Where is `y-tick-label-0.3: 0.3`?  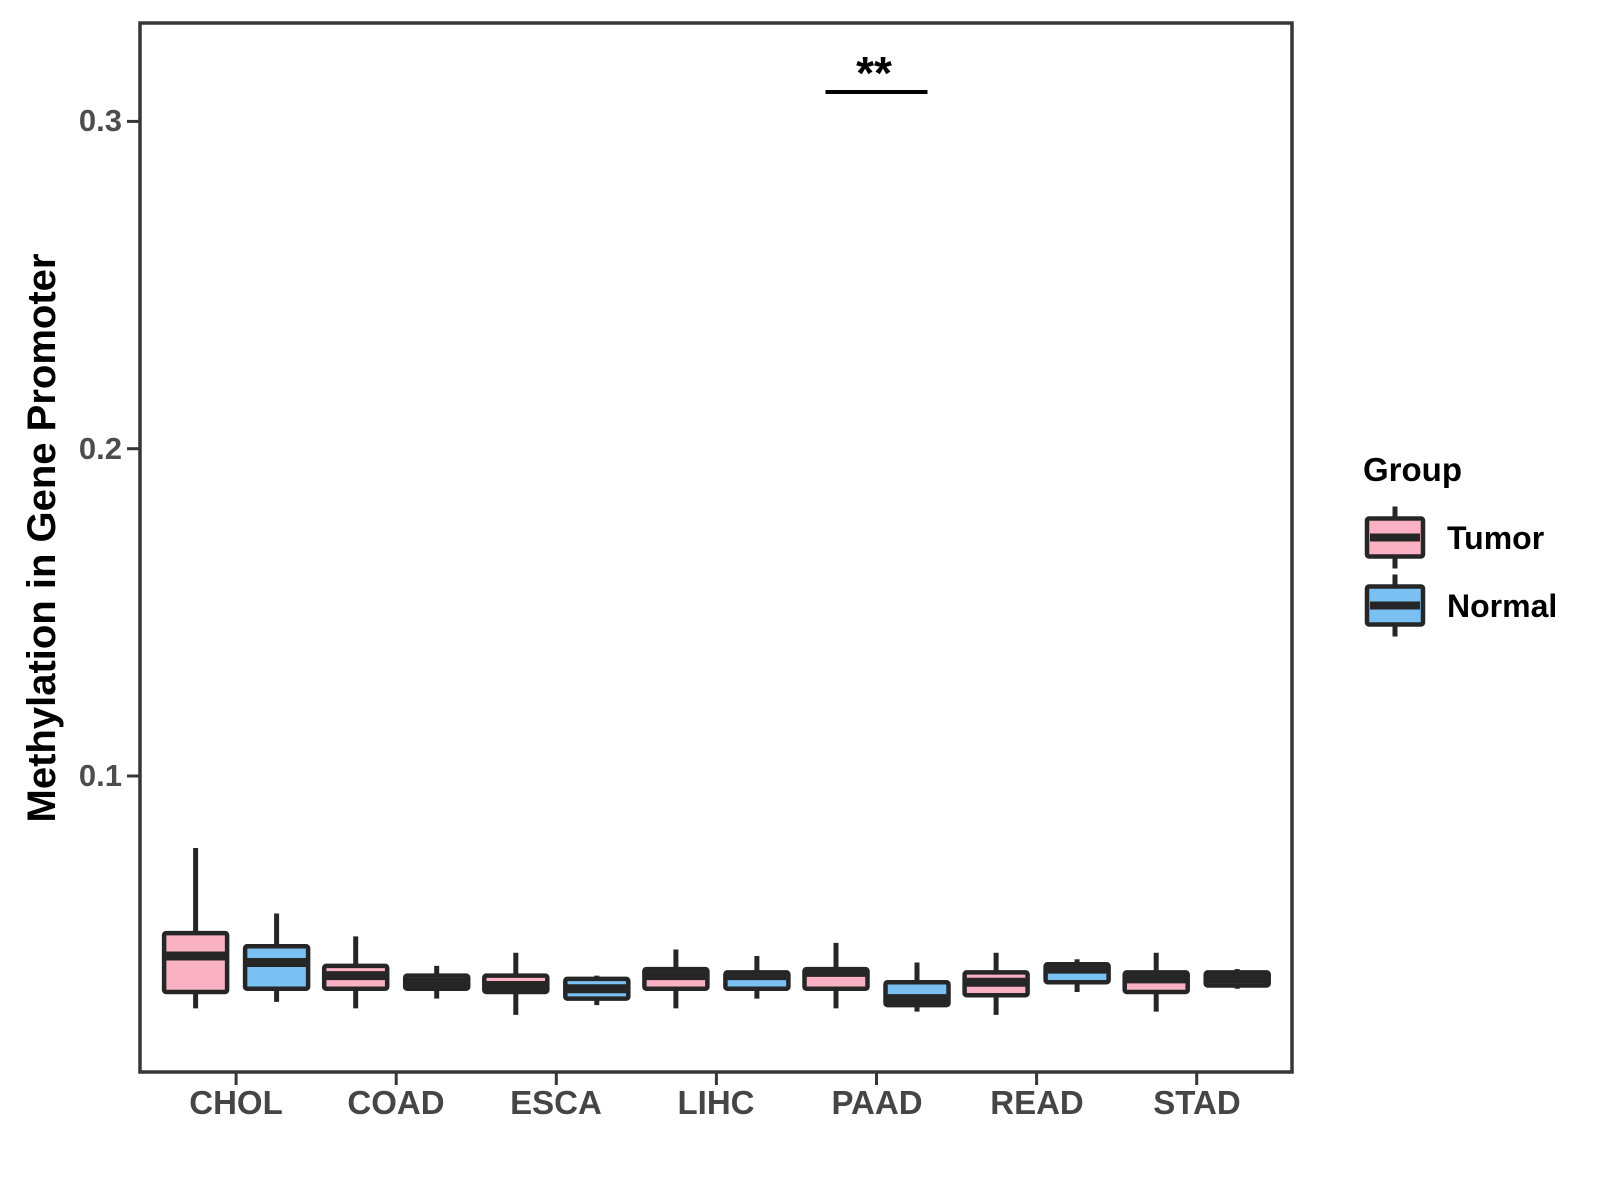 y-tick-label-0.3: 0.3 is located at coordinates (100, 120).